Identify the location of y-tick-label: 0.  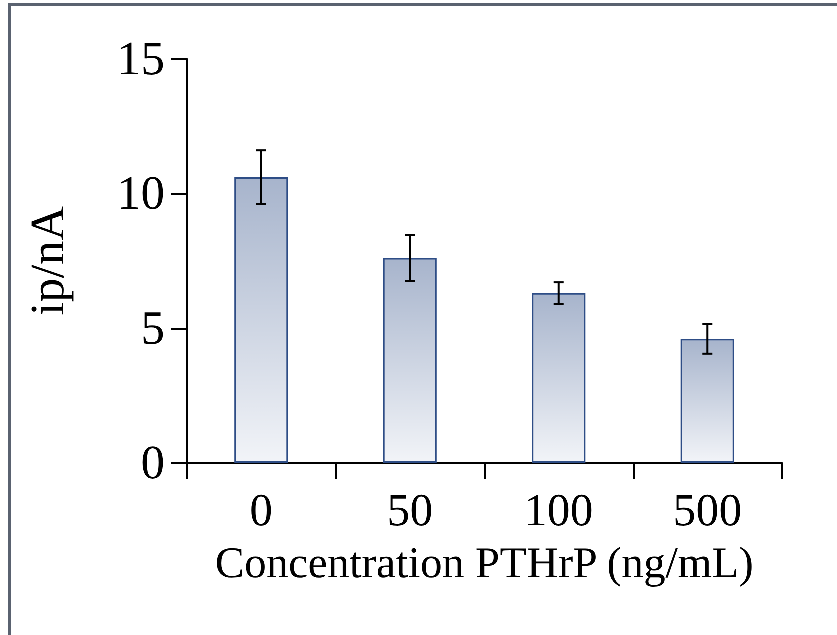
(153, 463).